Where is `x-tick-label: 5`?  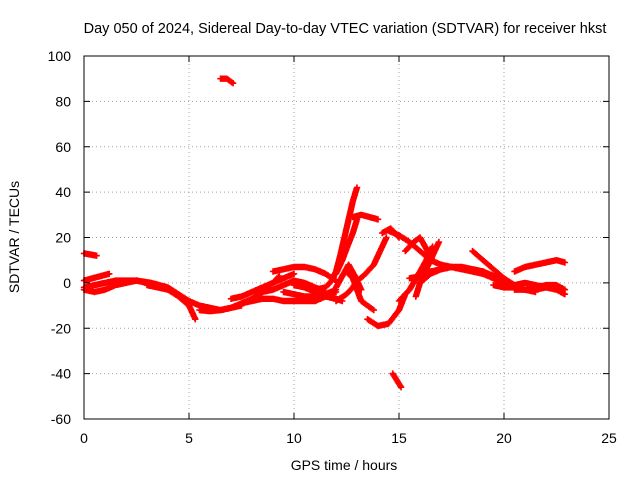 x-tick-label: 5 is located at coordinates (189, 438).